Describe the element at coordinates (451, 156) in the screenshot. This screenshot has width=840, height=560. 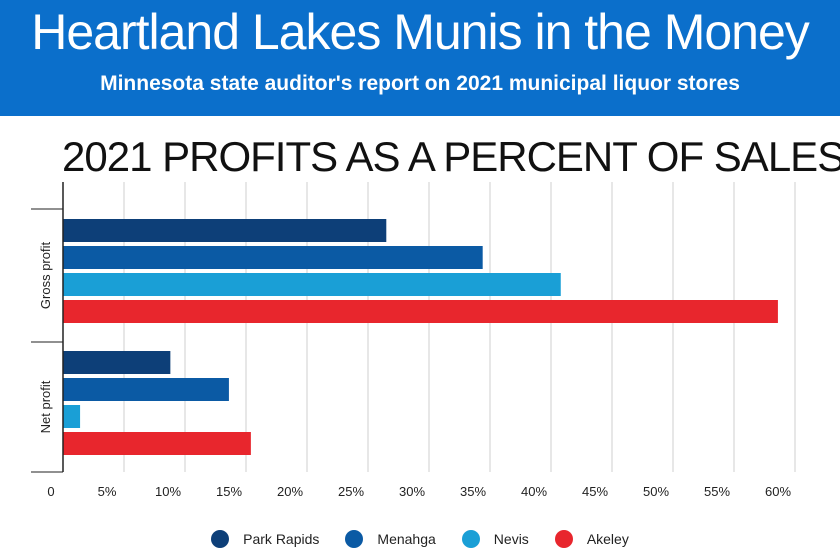
I see `chart-title: 2021 PROFITS AS A PERCENT OF SALES` at that location.